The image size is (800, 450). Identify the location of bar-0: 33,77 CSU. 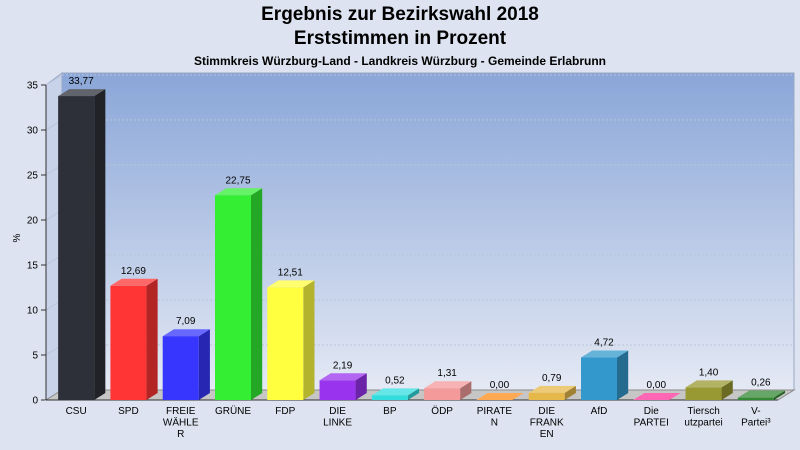
(82, 246).